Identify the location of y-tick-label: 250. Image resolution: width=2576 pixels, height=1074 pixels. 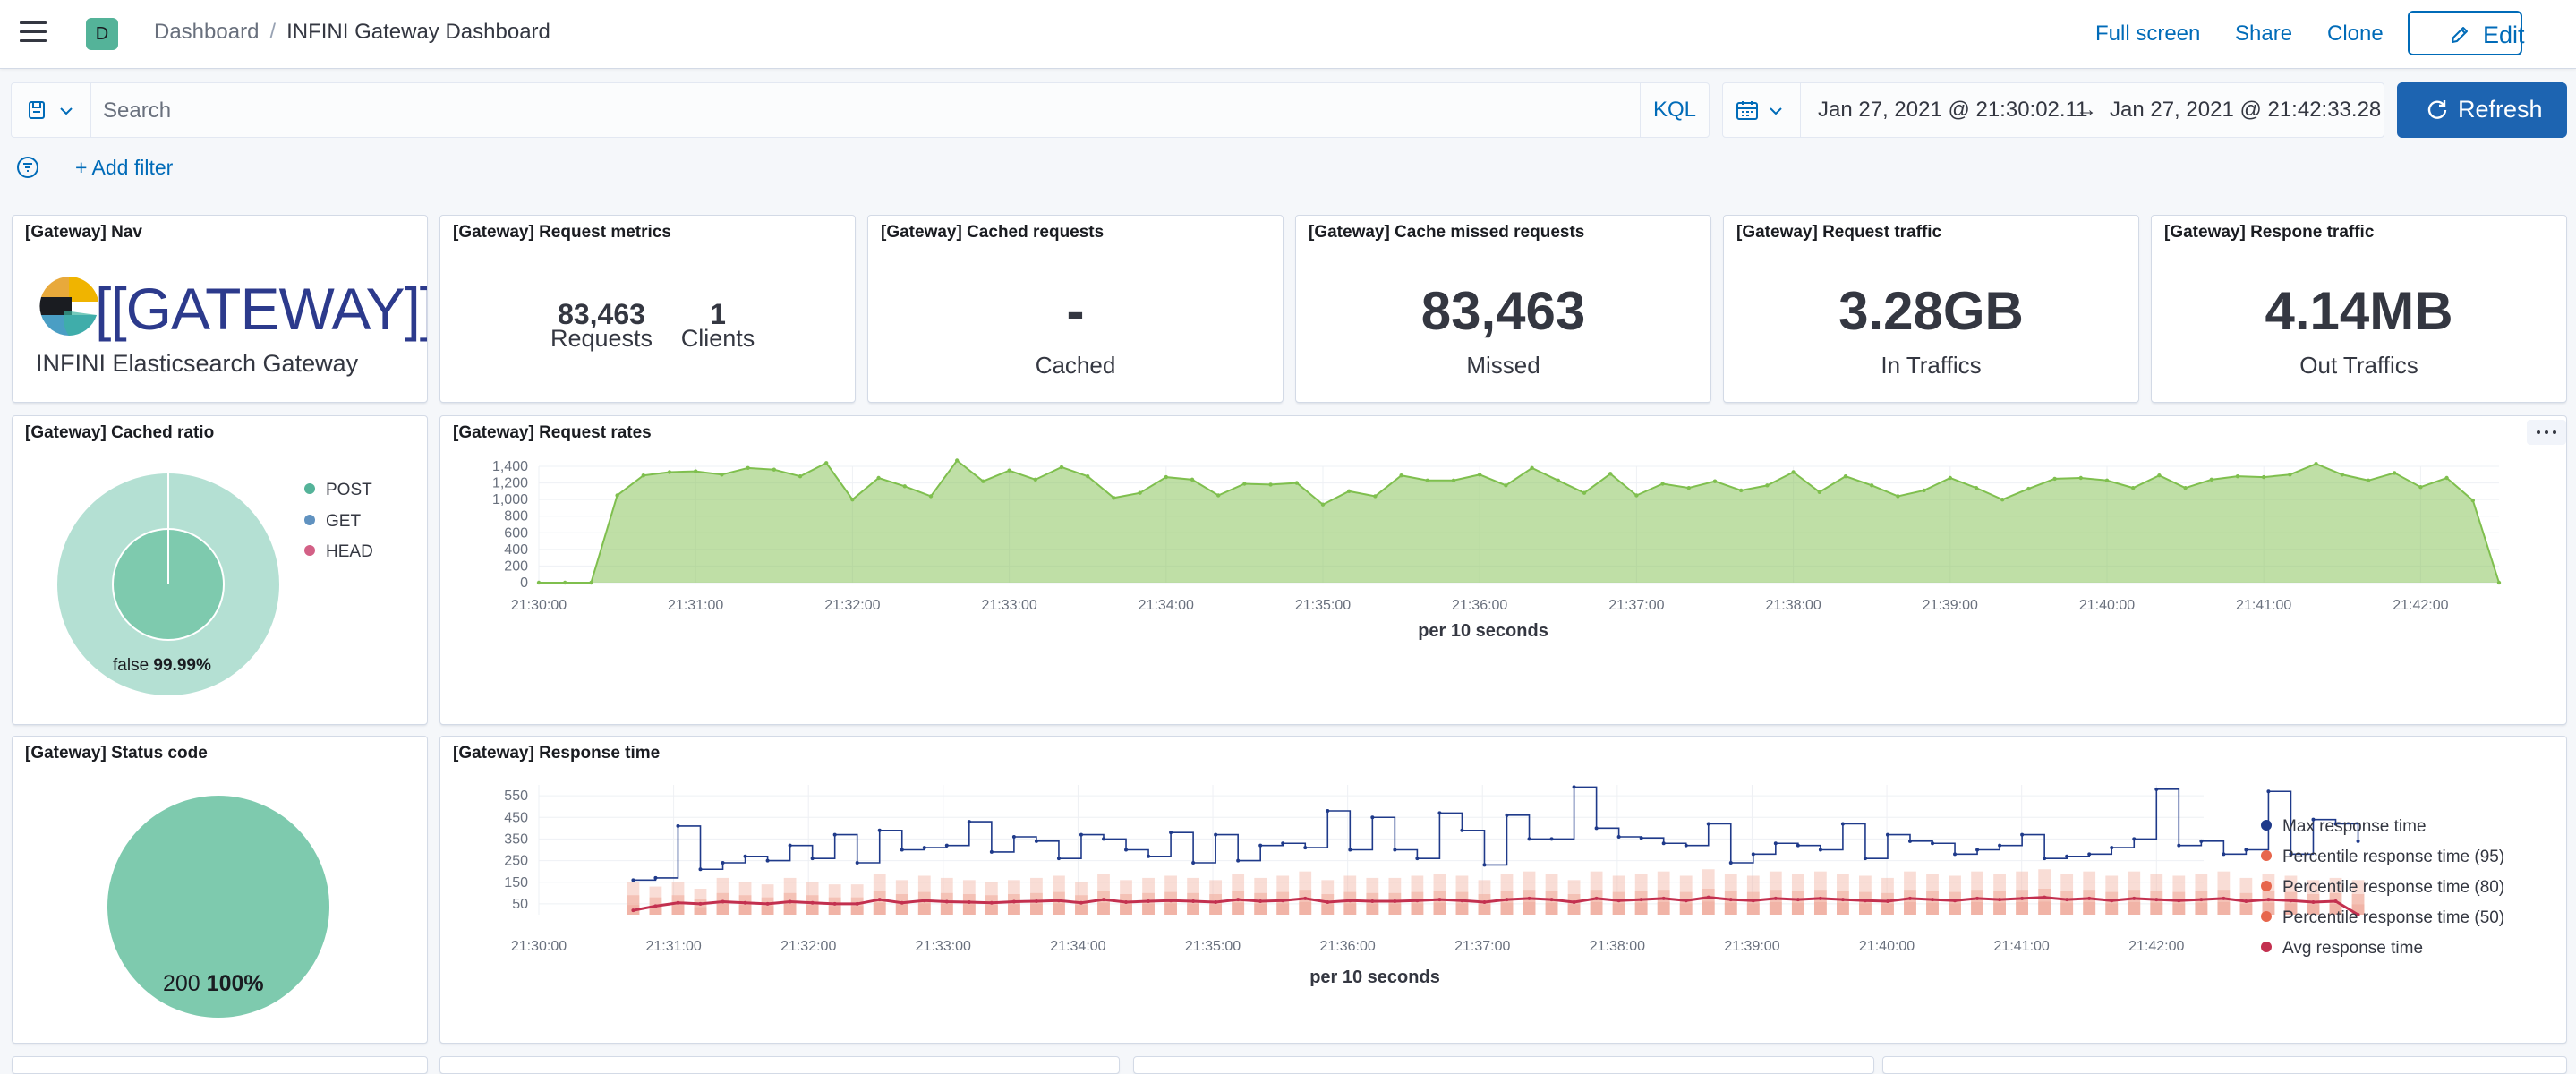
(516, 861).